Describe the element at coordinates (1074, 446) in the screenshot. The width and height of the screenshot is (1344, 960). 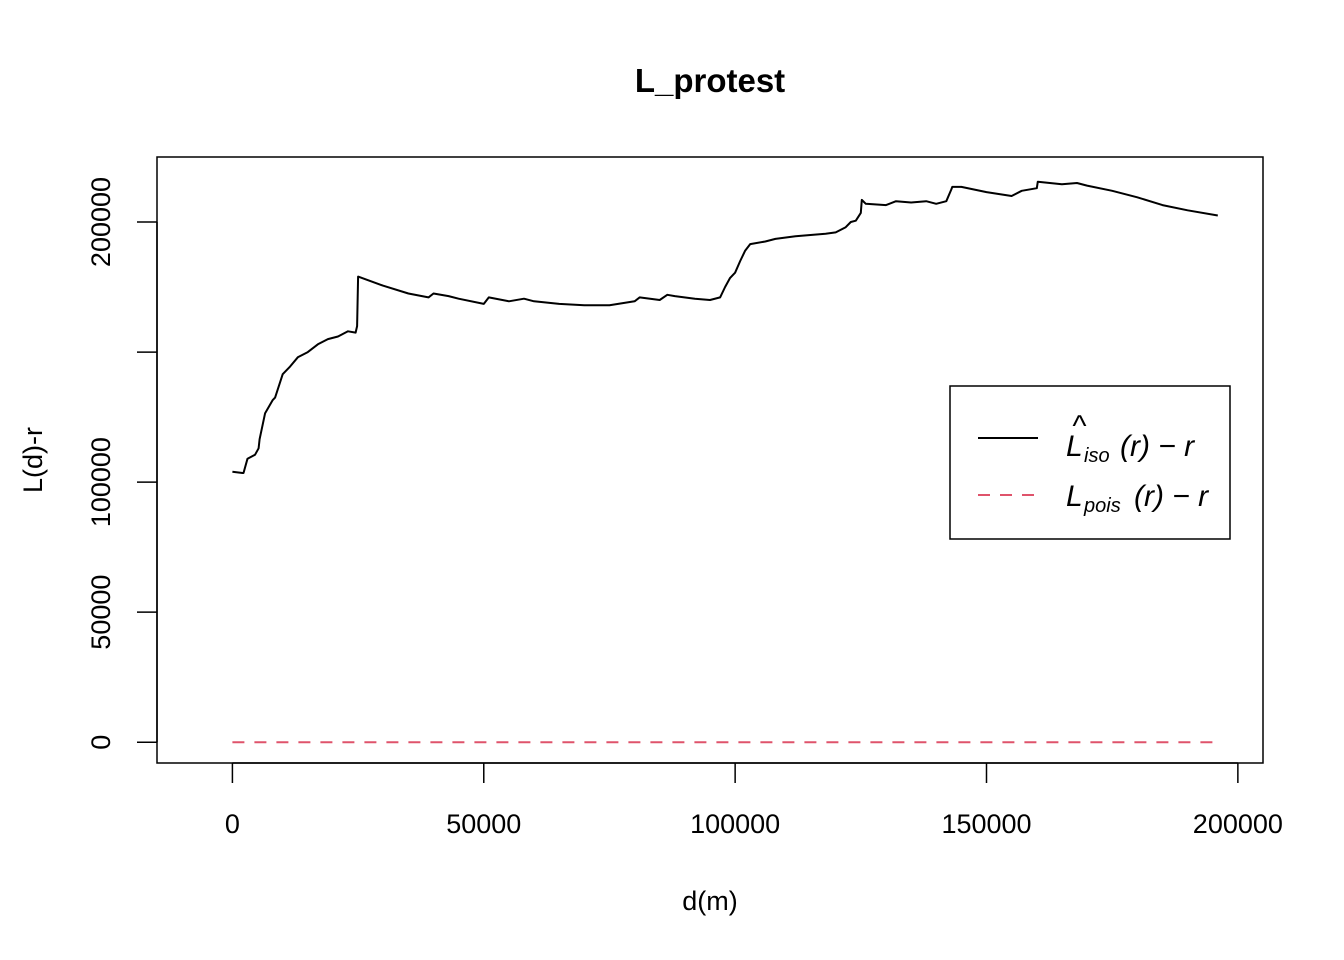
I see `legend-main-iso: L` at that location.